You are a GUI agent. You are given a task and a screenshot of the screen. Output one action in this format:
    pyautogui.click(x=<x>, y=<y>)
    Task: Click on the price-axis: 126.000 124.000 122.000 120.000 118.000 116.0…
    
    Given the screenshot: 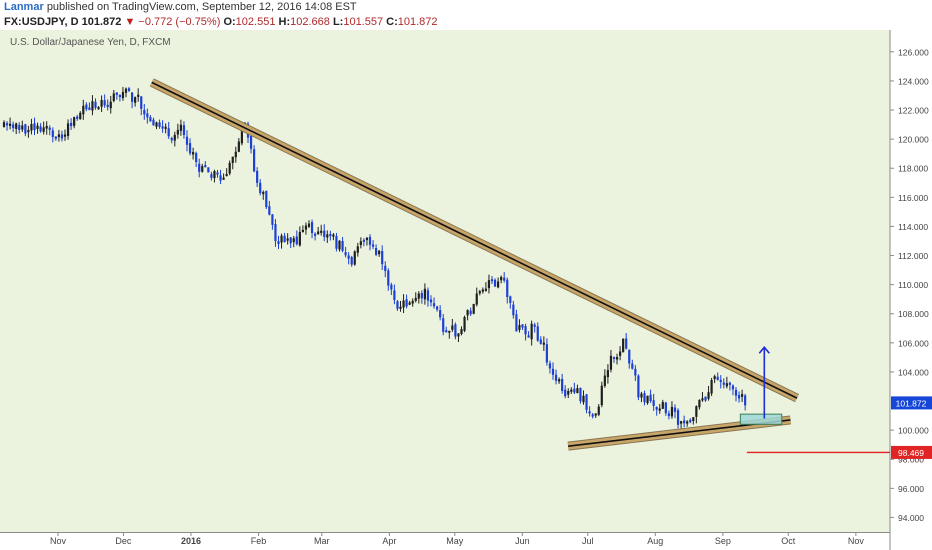 What is the action you would take?
    pyautogui.click(x=909, y=285)
    